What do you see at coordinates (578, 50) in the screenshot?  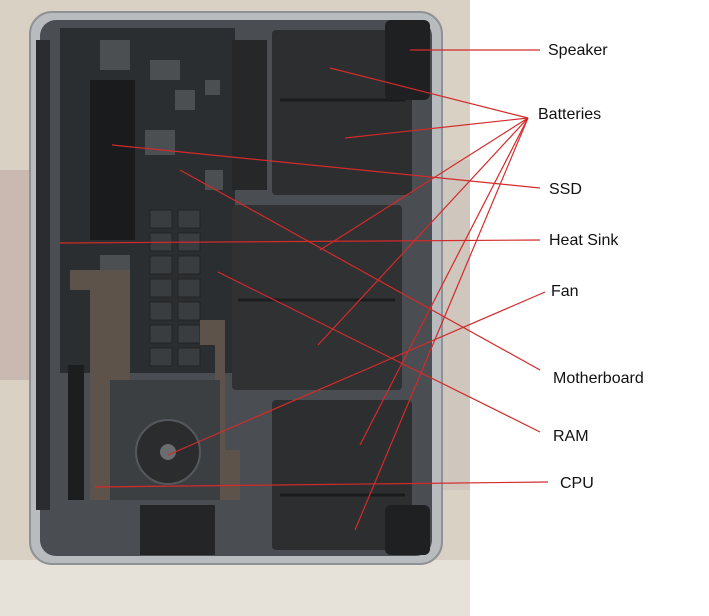 I see `label-speaker: Speaker` at bounding box center [578, 50].